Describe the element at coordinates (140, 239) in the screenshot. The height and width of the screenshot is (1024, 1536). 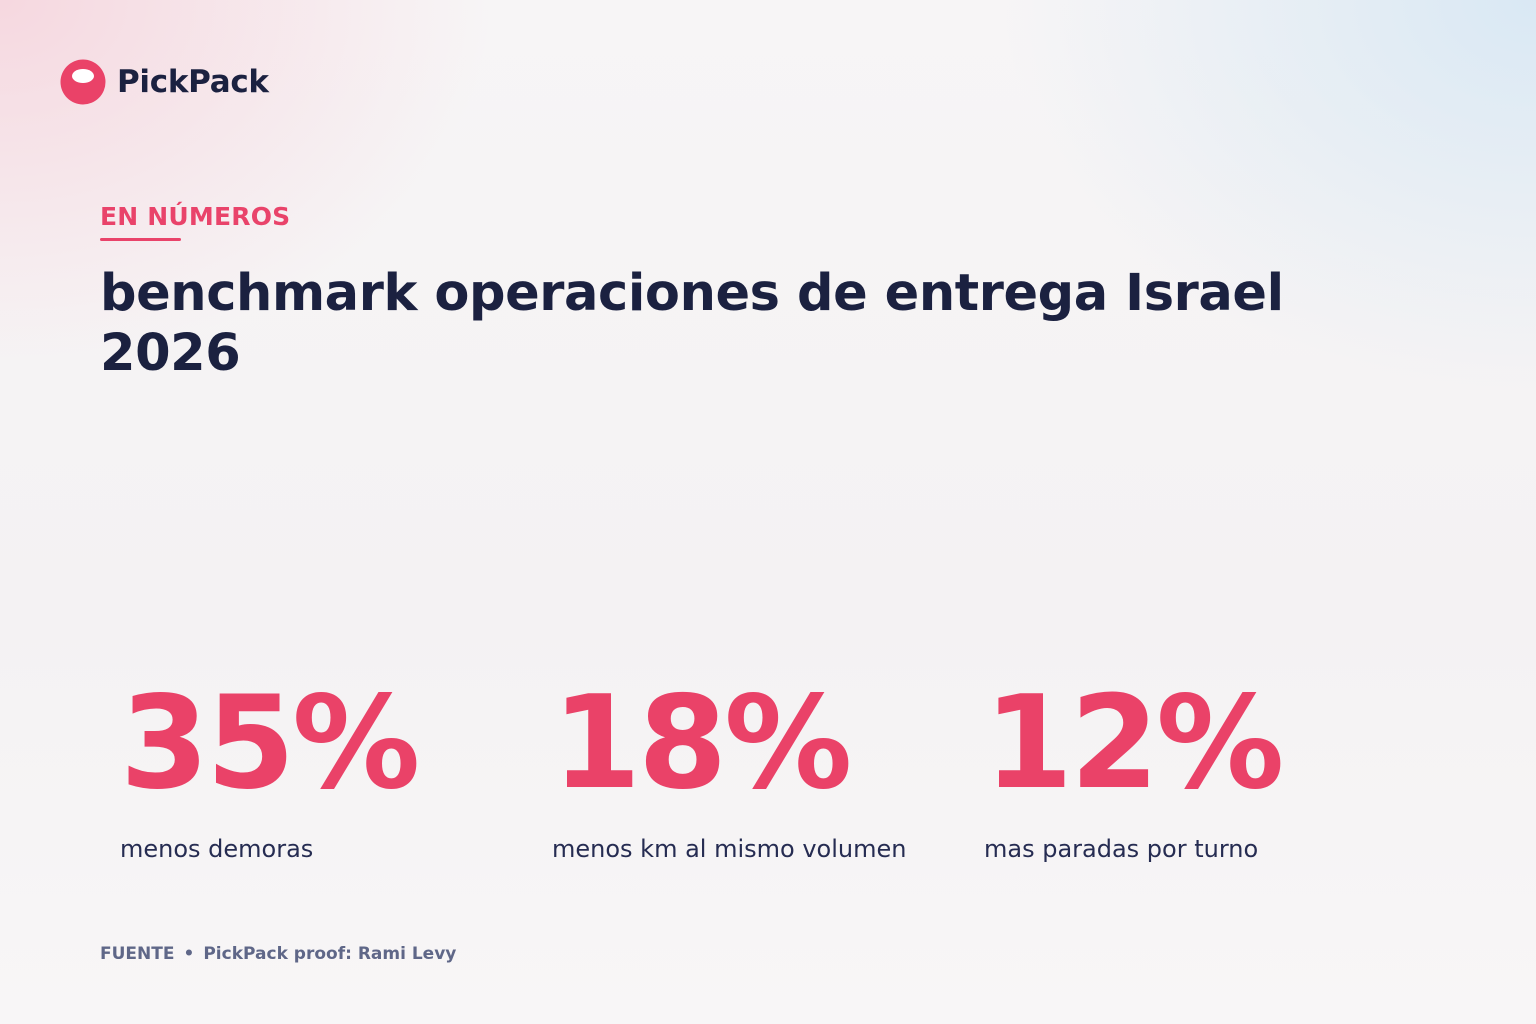
I see `eyebrow-underline` at that location.